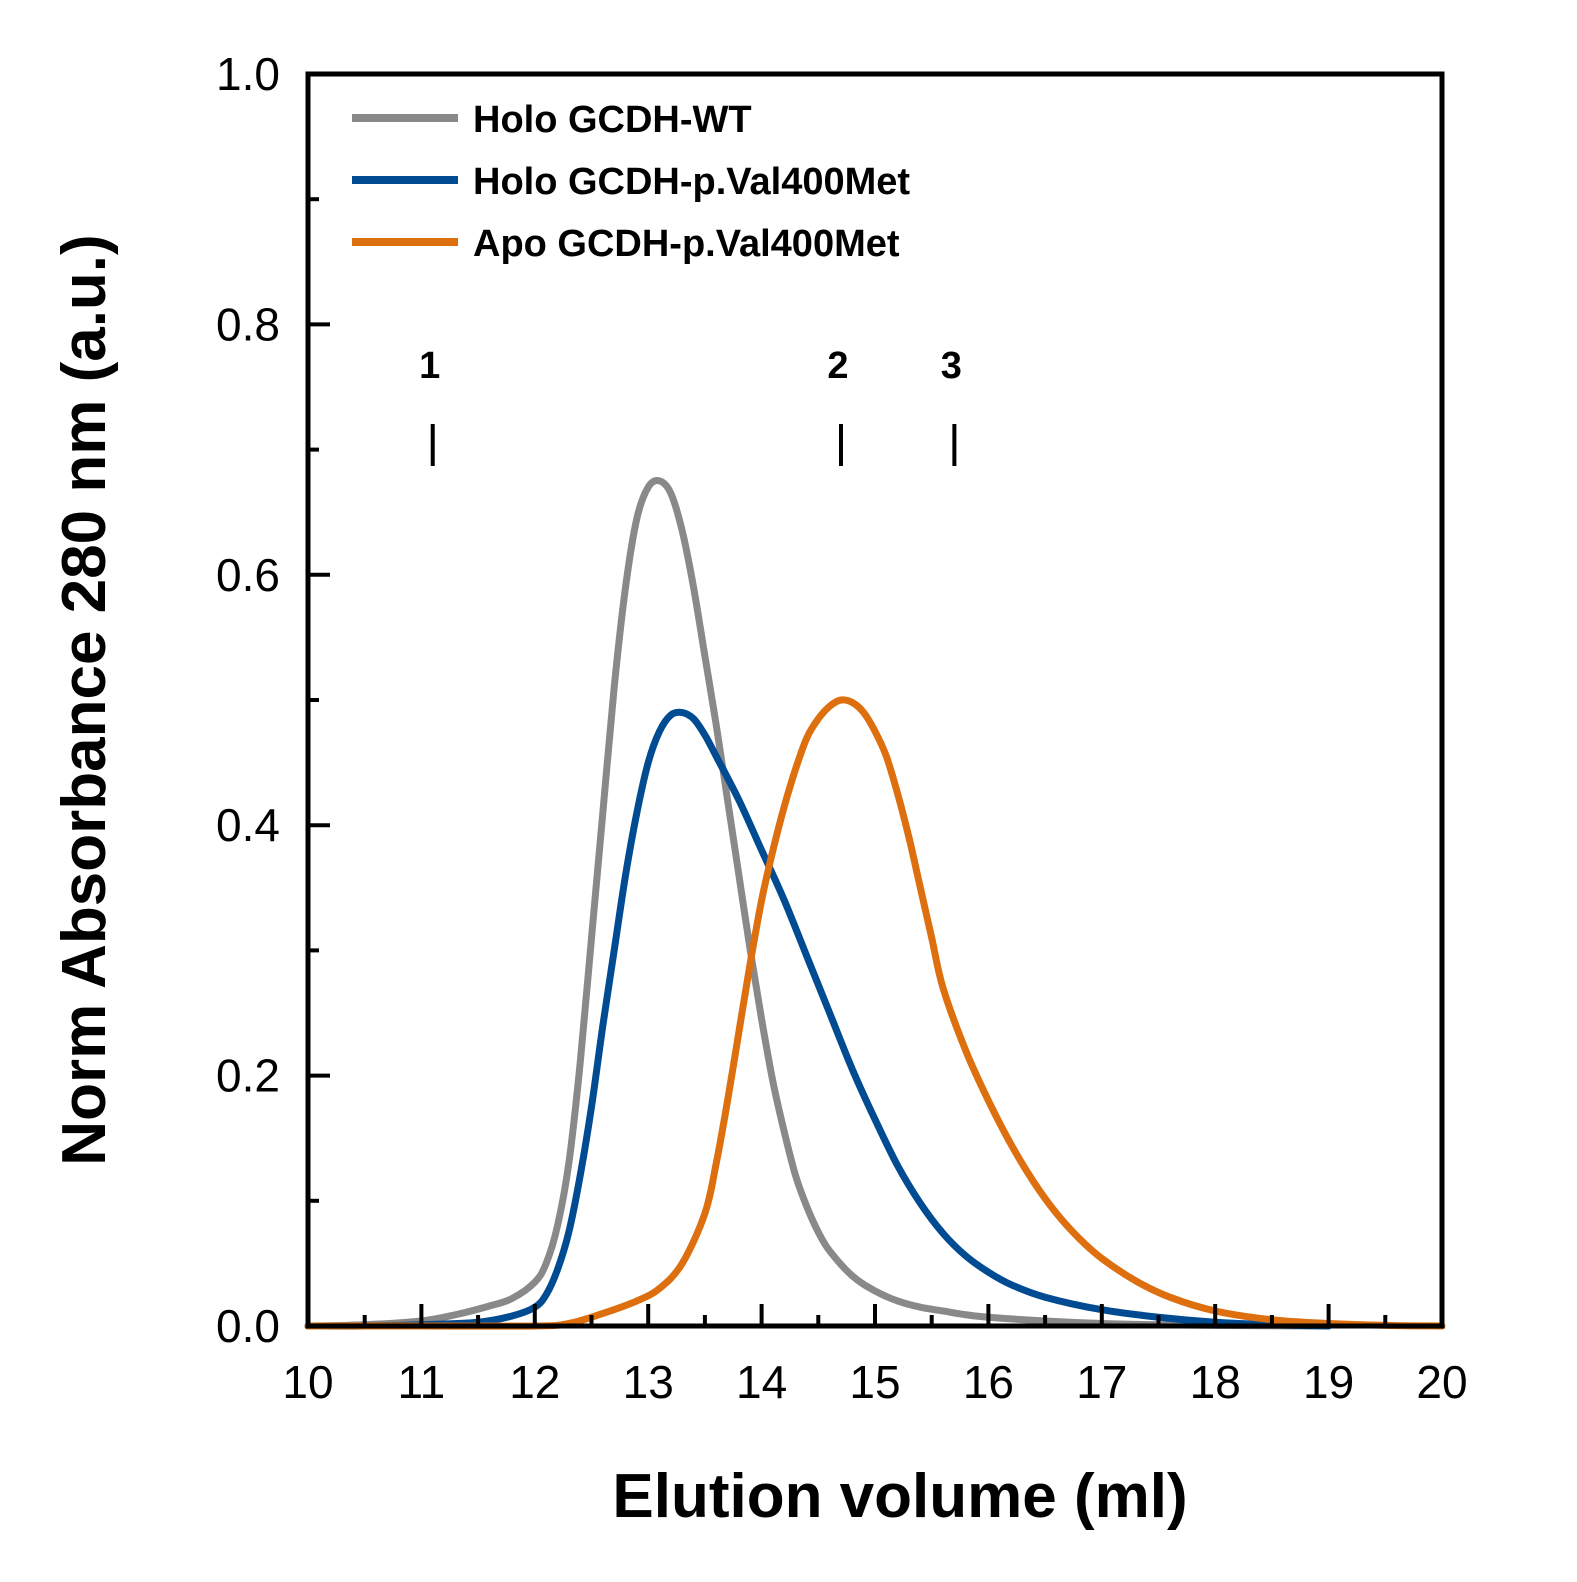  I want to click on x-tick-label: 10, so click(307, 1382).